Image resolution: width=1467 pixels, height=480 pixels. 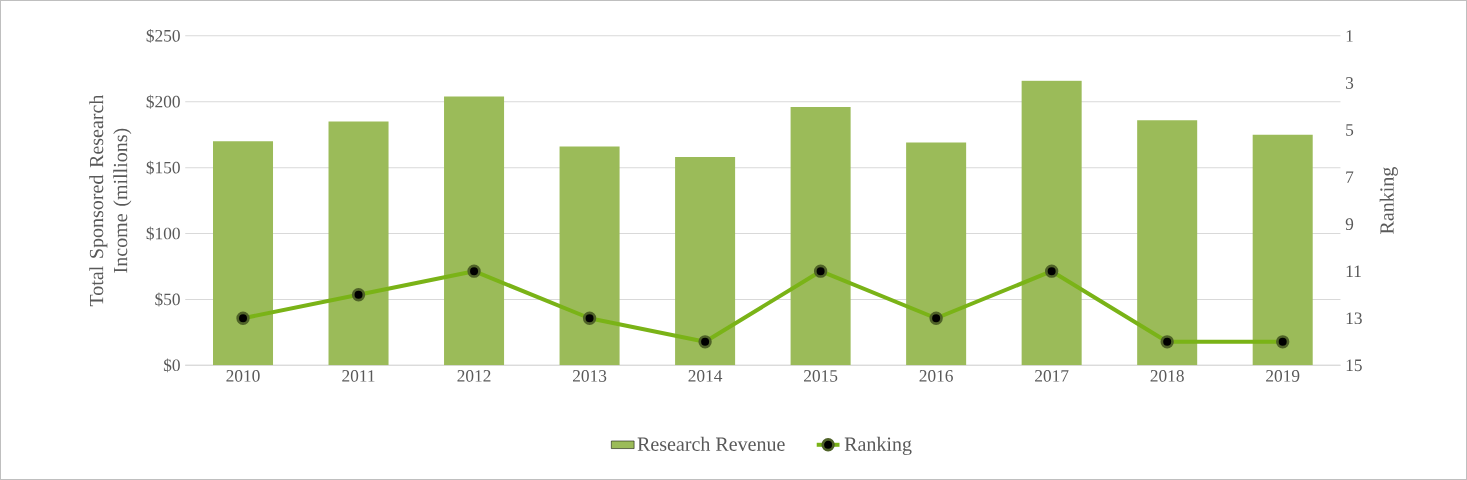 What do you see at coordinates (1354, 318) in the screenshot?
I see `y2-tick-label: 13` at bounding box center [1354, 318].